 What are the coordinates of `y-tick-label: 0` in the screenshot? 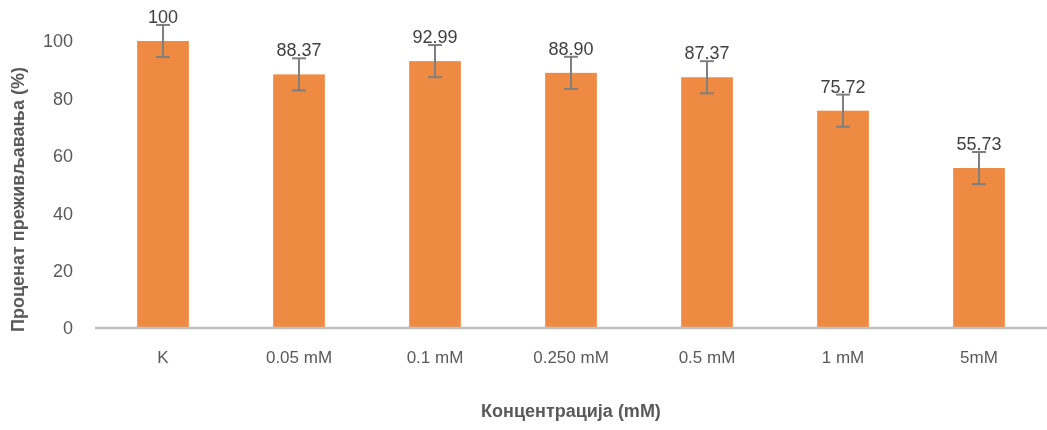 It's located at (67, 328).